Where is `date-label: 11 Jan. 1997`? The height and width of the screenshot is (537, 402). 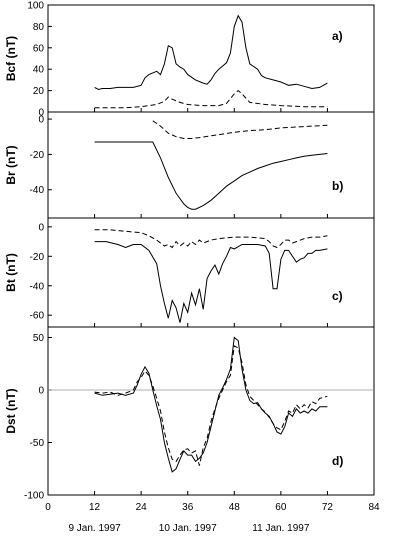 date-label: 11 Jan. 1997 is located at coordinates (281, 528).